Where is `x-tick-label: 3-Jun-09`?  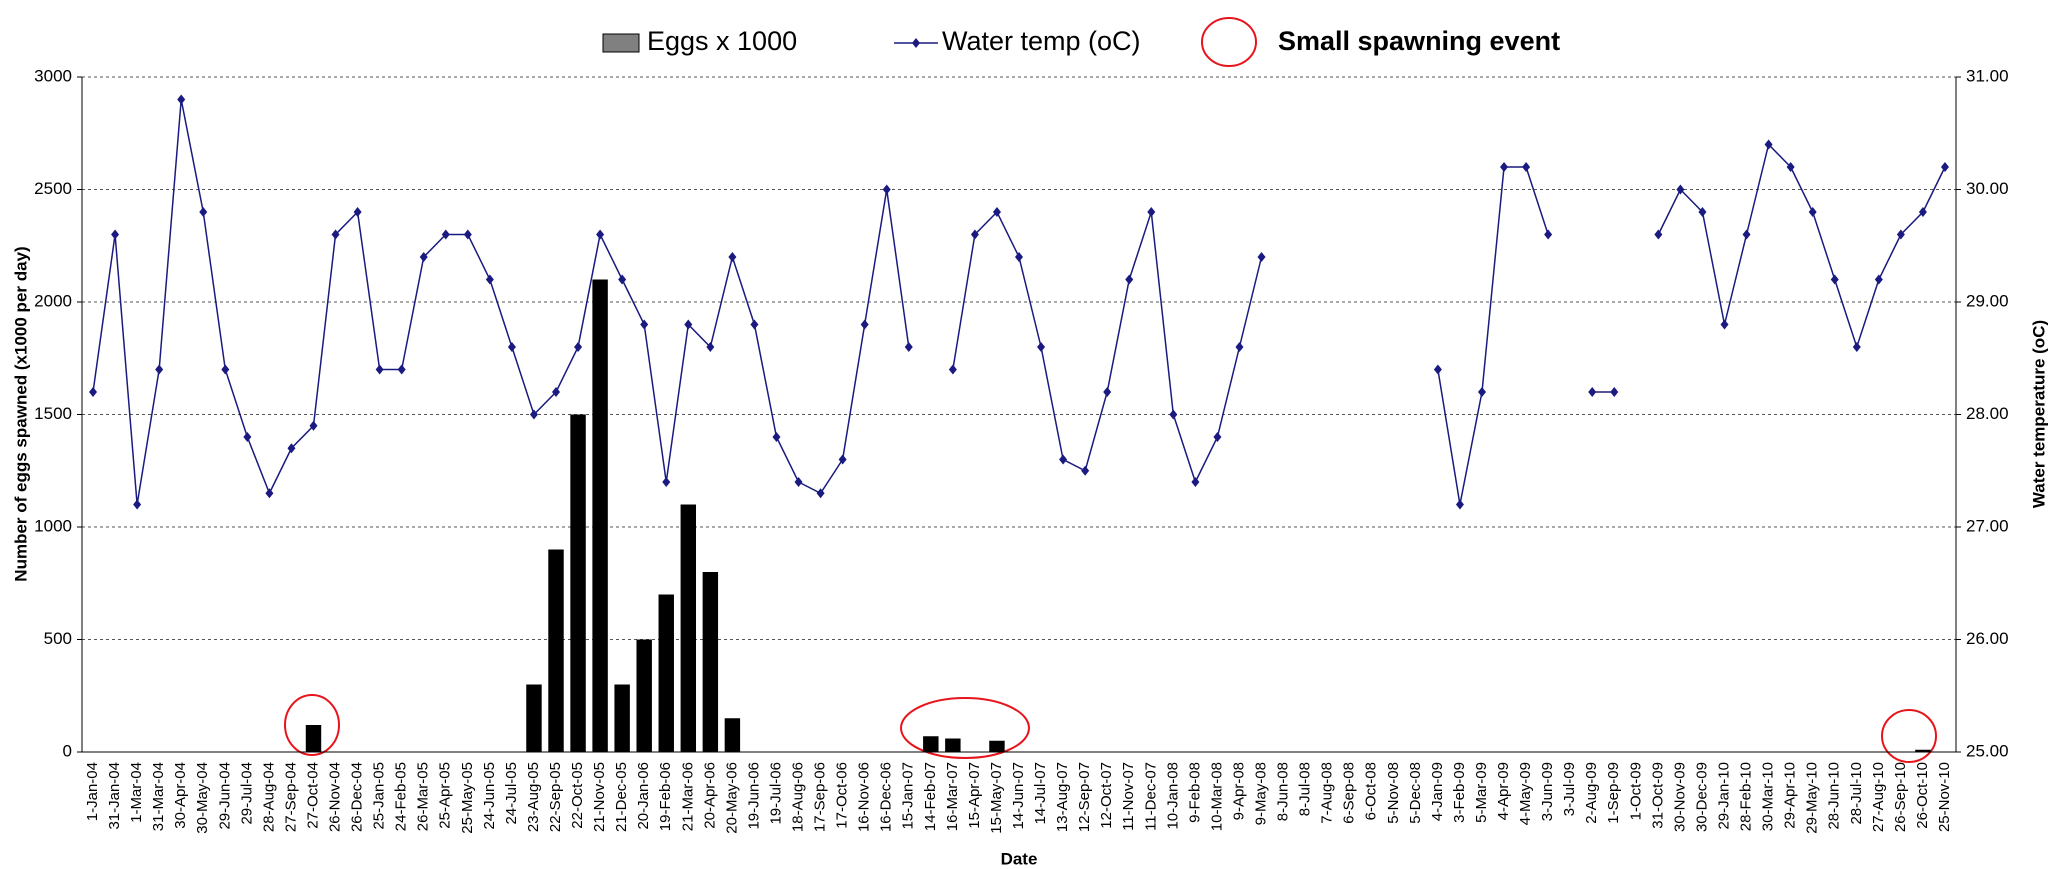 x-tick-label: 3-Jun-09 is located at coordinates (1547, 791).